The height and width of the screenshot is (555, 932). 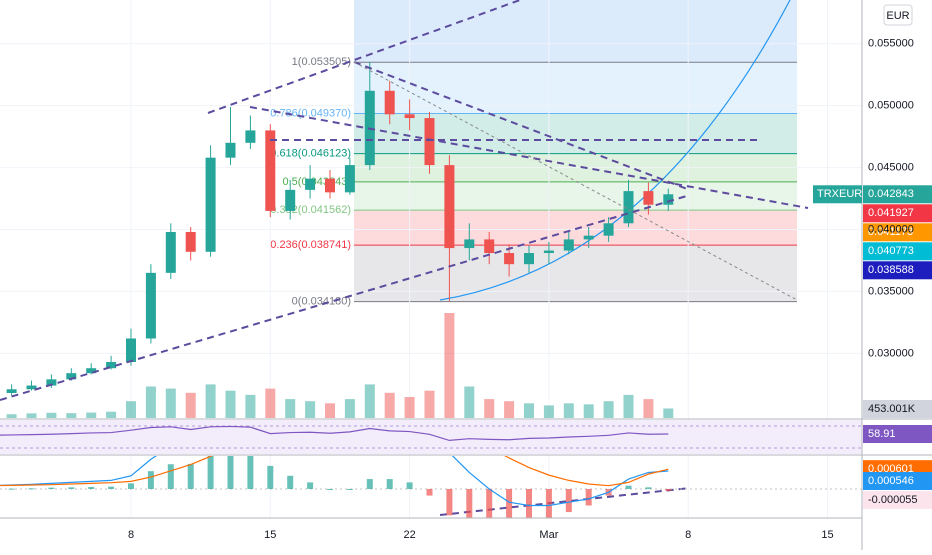 I want to click on macd-pane, so click(x=336, y=487).